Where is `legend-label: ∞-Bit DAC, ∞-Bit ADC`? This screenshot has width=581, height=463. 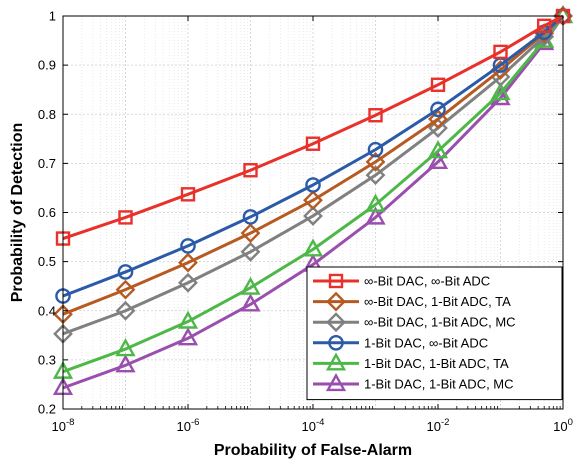 legend-label: ∞-Bit DAC, ∞-Bit ADC is located at coordinates (427, 281).